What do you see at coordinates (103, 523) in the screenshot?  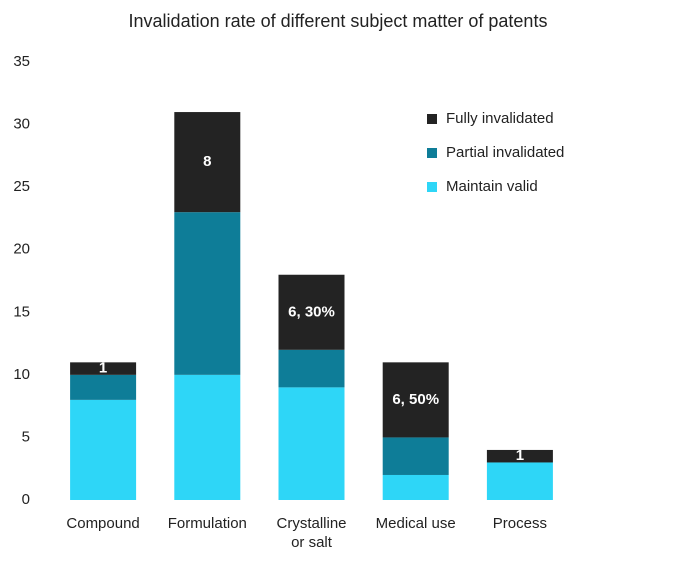 I see `x-tick-label: Compound` at bounding box center [103, 523].